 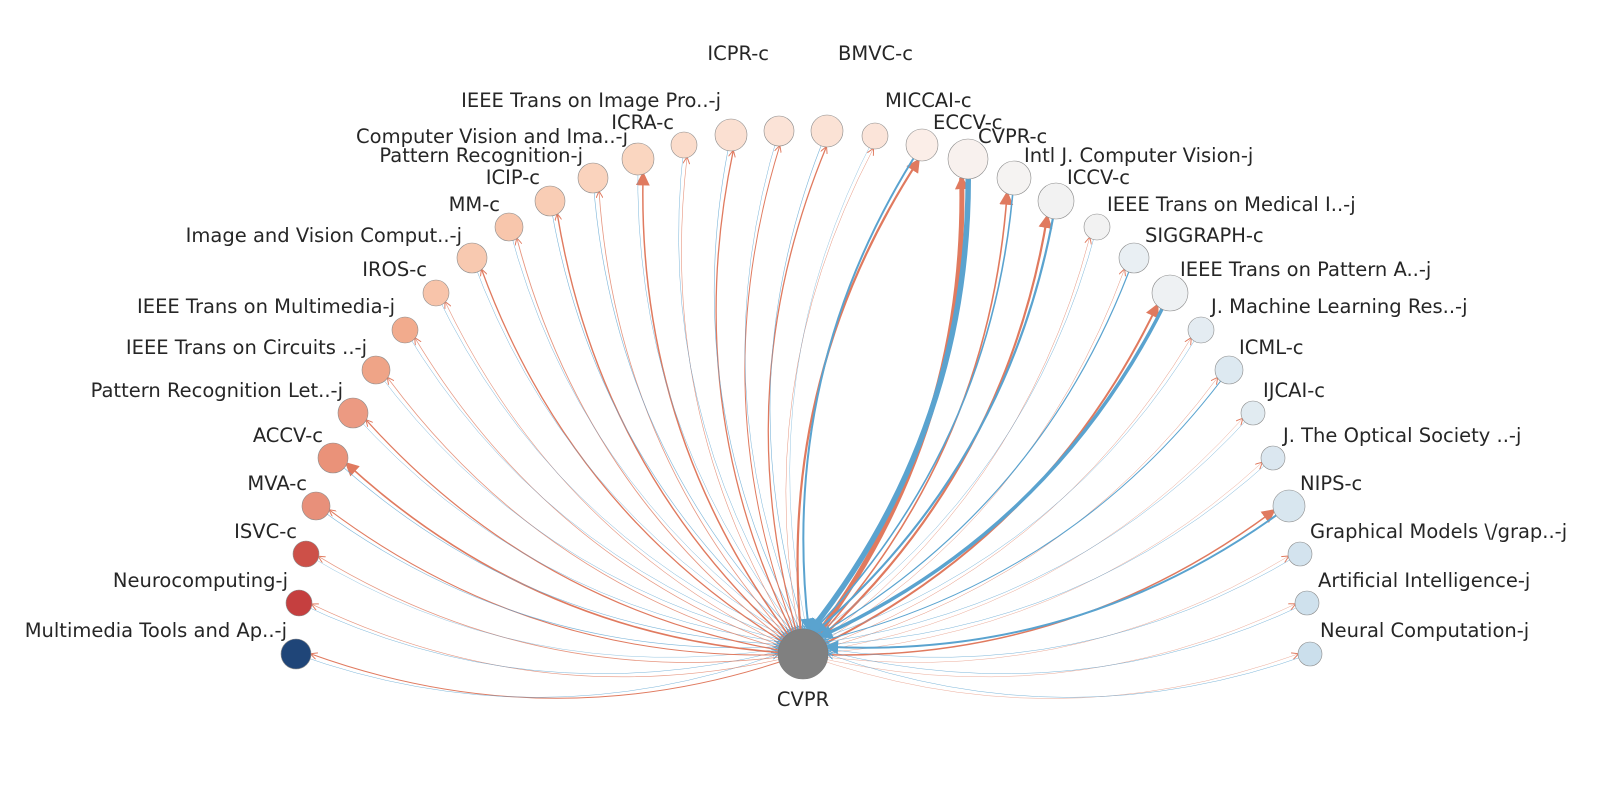 What do you see at coordinates (1097, 227) in the screenshot?
I see `venue-node-ieee-trans-on-medical-i-j` at bounding box center [1097, 227].